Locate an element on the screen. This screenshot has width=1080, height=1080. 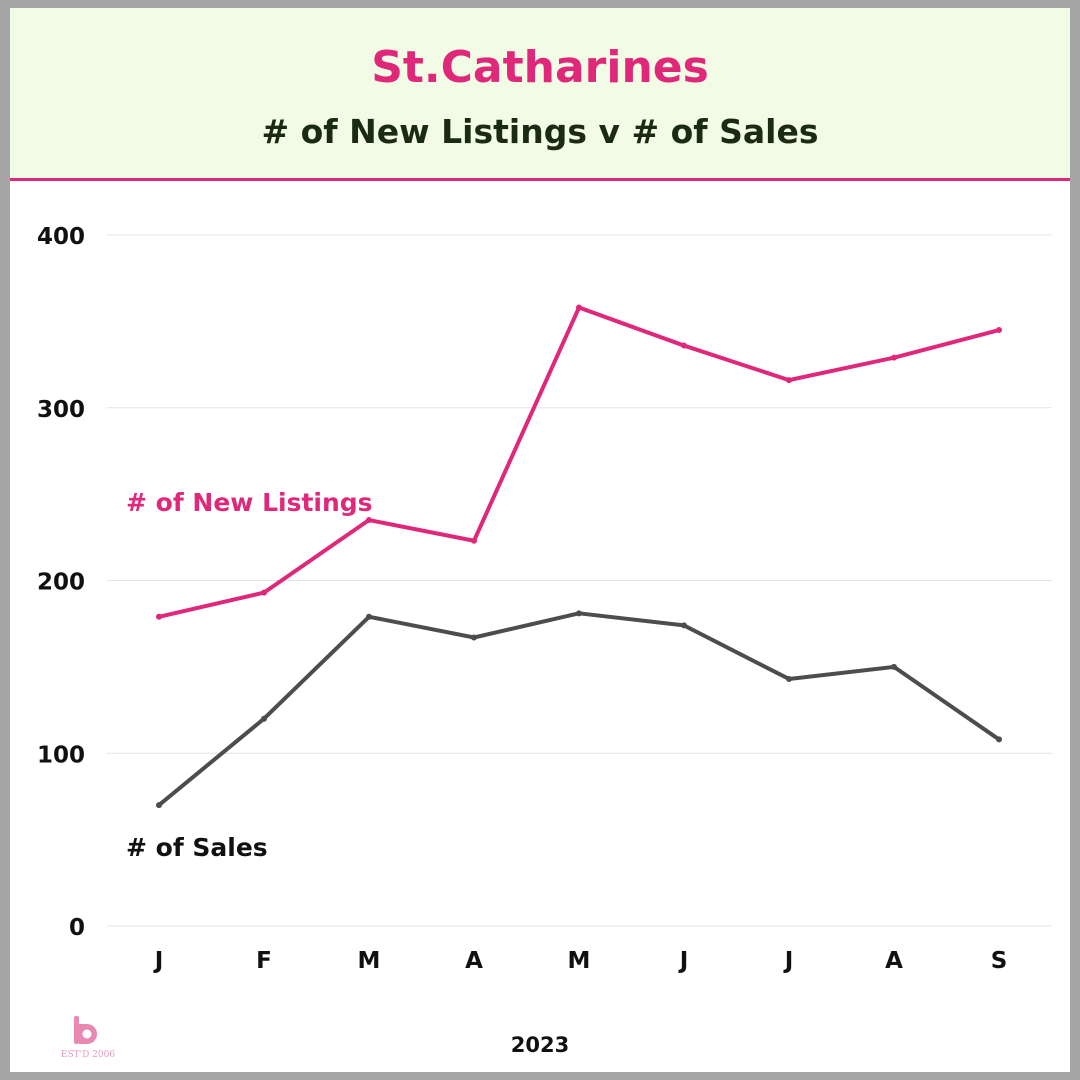
y-tick-label: 100 is located at coordinates (61, 755).